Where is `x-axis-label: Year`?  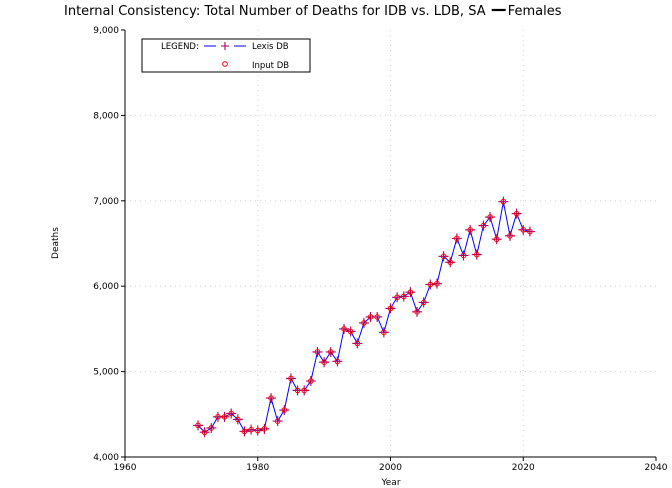
x-axis-label: Year is located at coordinates (390, 483).